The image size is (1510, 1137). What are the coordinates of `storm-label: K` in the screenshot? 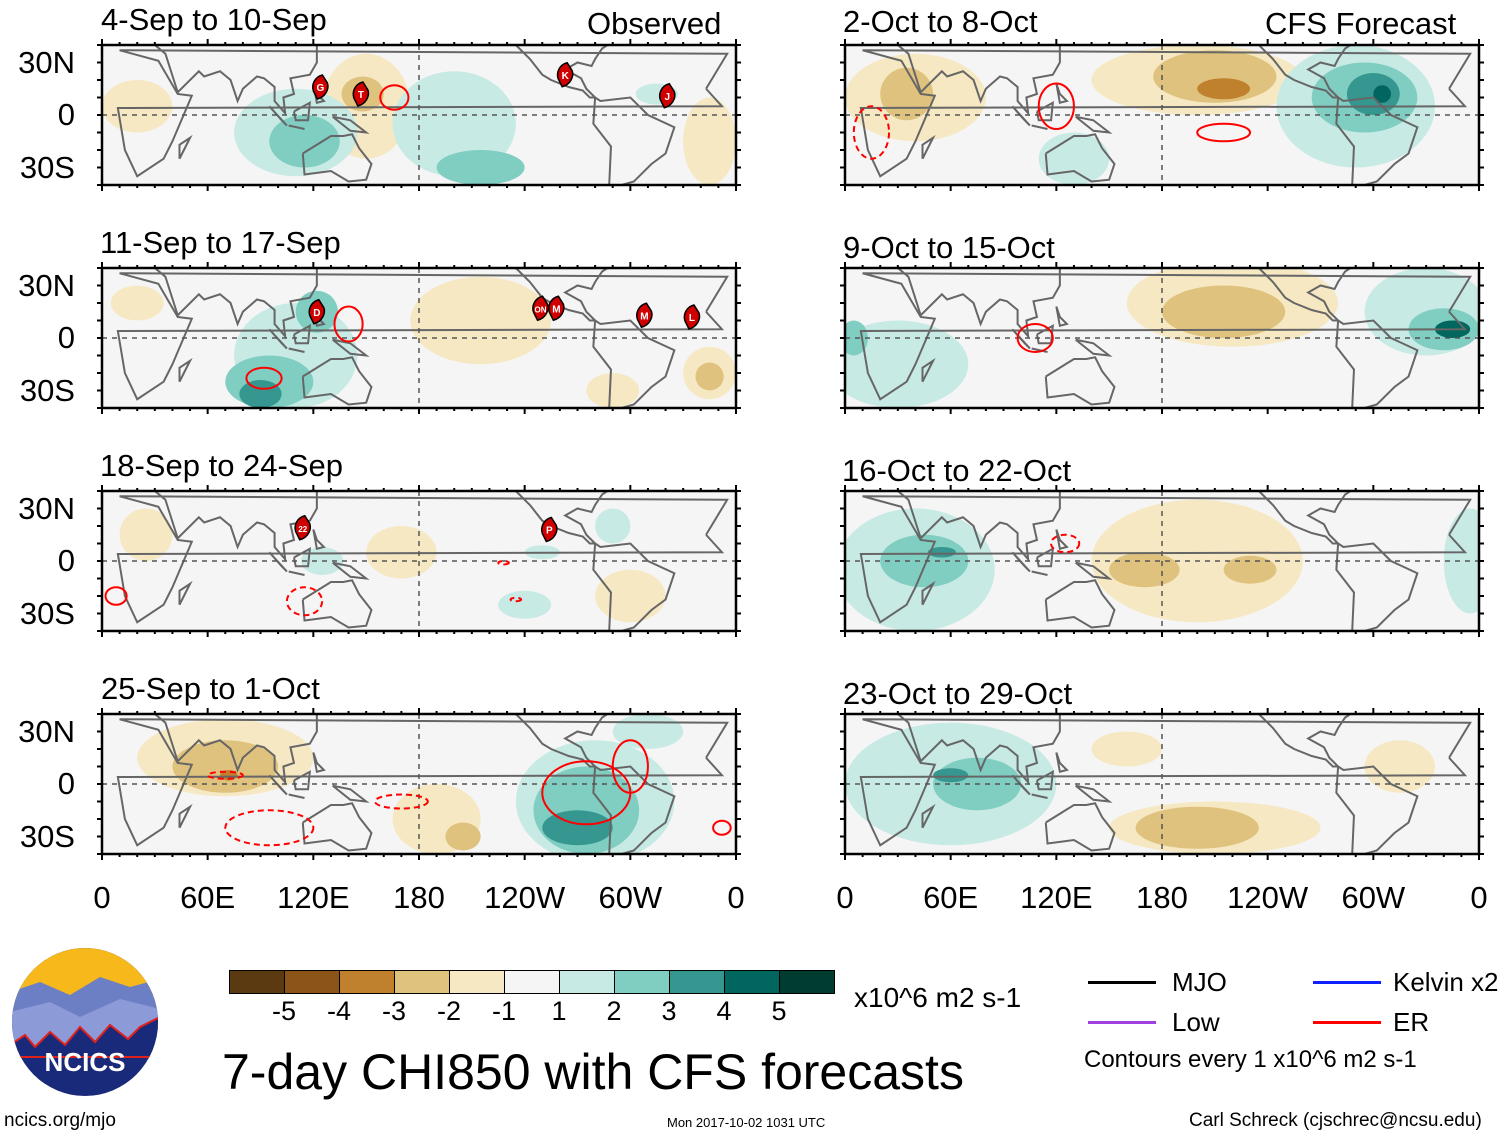 It's located at (566, 76).